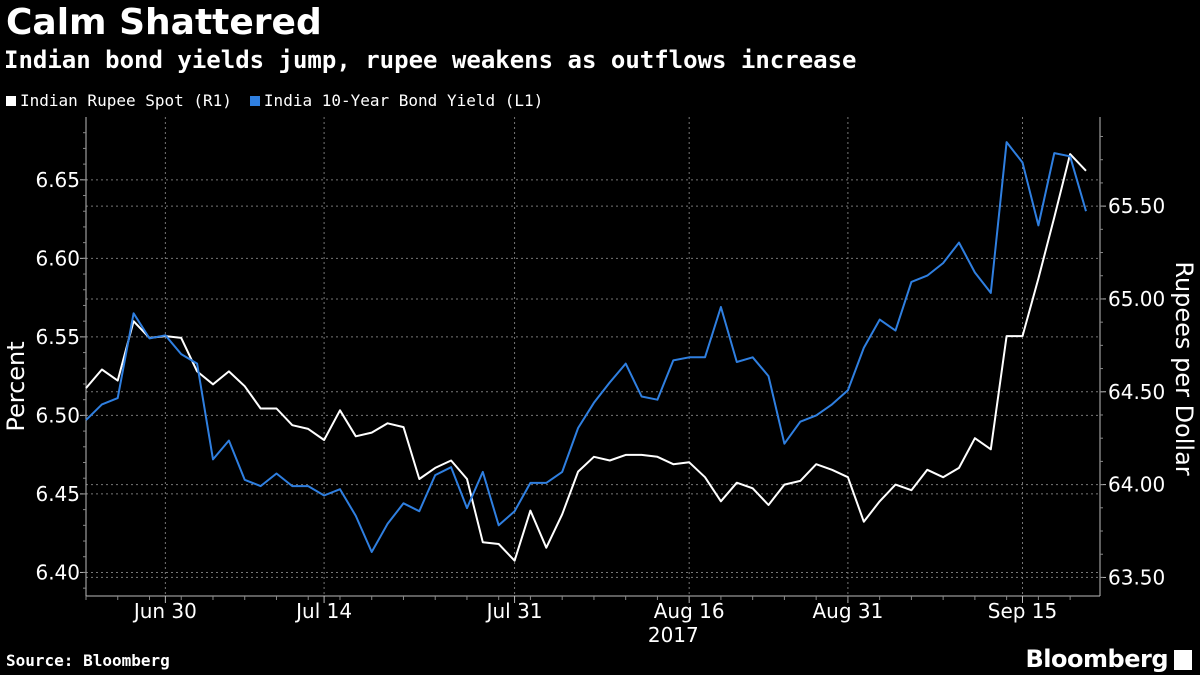 The image size is (1200, 675). Describe the element at coordinates (16, 386) in the screenshot. I see `y-left-axis-title: Percent` at that location.